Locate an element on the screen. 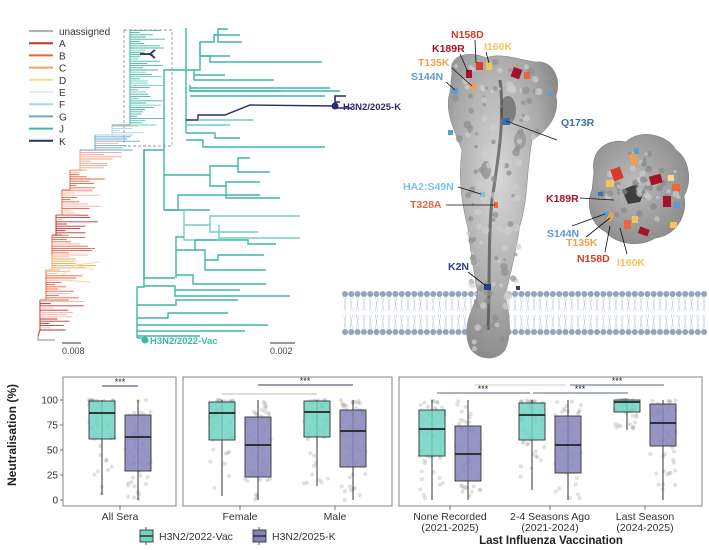 Image resolution: width=709 pixels, height=550 pixels. ha-protein-top-view is located at coordinates (639, 189).